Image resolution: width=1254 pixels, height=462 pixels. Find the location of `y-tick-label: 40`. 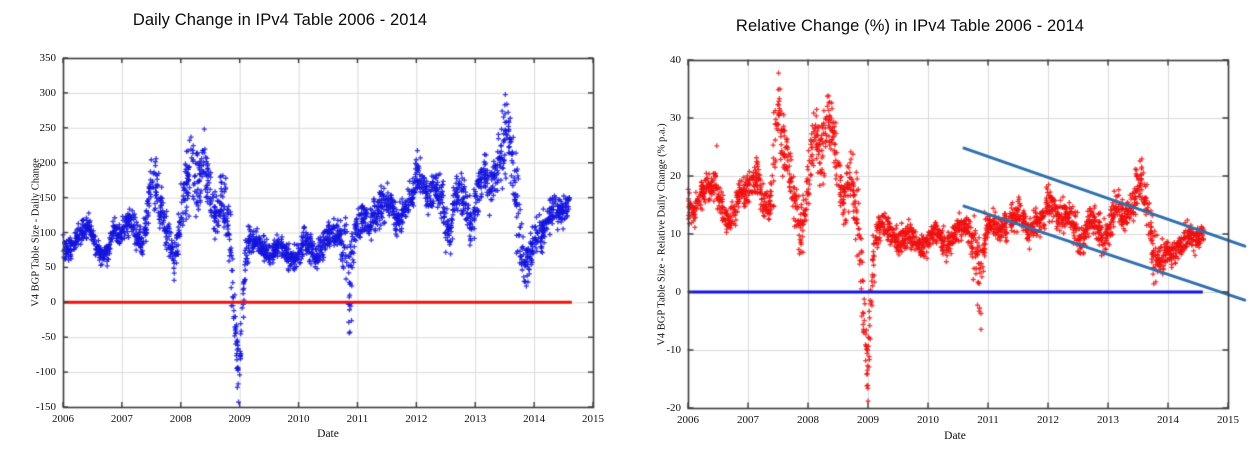

y-tick-label: 40 is located at coordinates (675, 60).